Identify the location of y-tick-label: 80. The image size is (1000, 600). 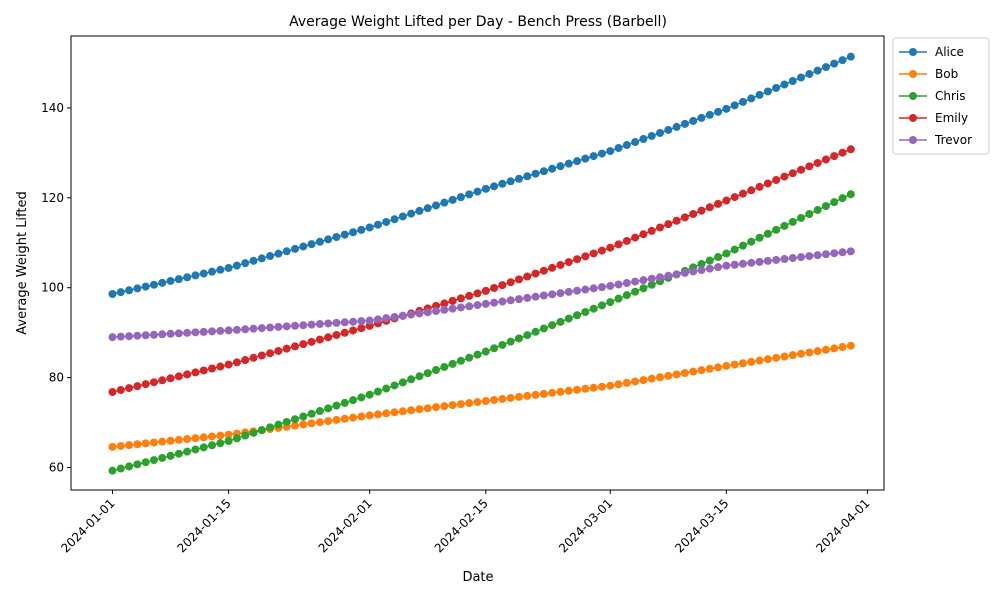
(56, 378).